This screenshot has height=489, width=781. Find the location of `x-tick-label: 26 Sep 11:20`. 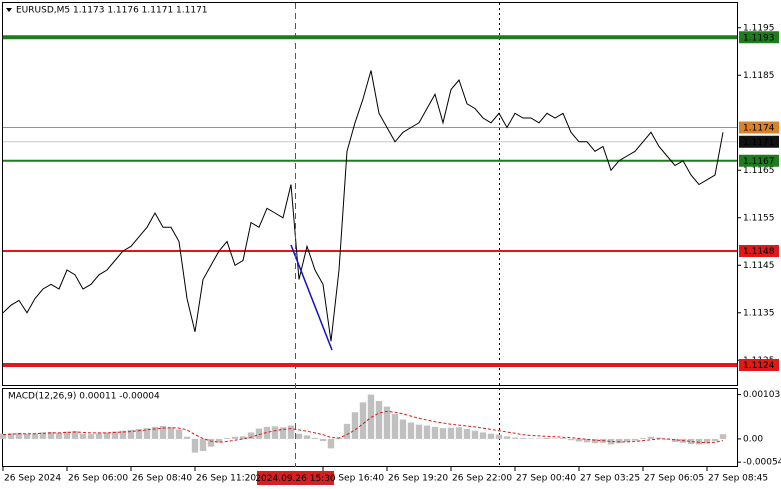

x-tick-label: 26 Sep 11:20 is located at coordinates (226, 479).